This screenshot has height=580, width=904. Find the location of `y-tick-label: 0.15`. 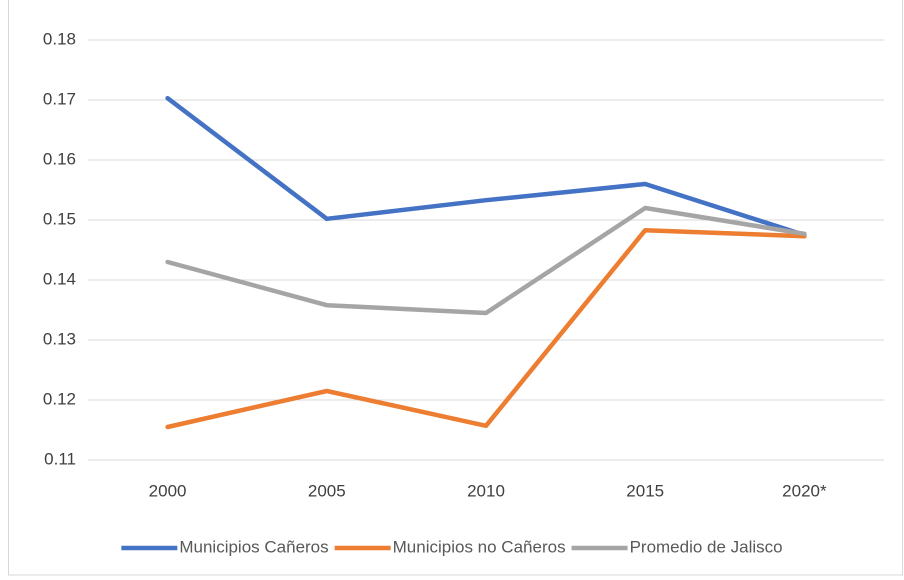

y-tick-label: 0.15 is located at coordinates (59, 218).